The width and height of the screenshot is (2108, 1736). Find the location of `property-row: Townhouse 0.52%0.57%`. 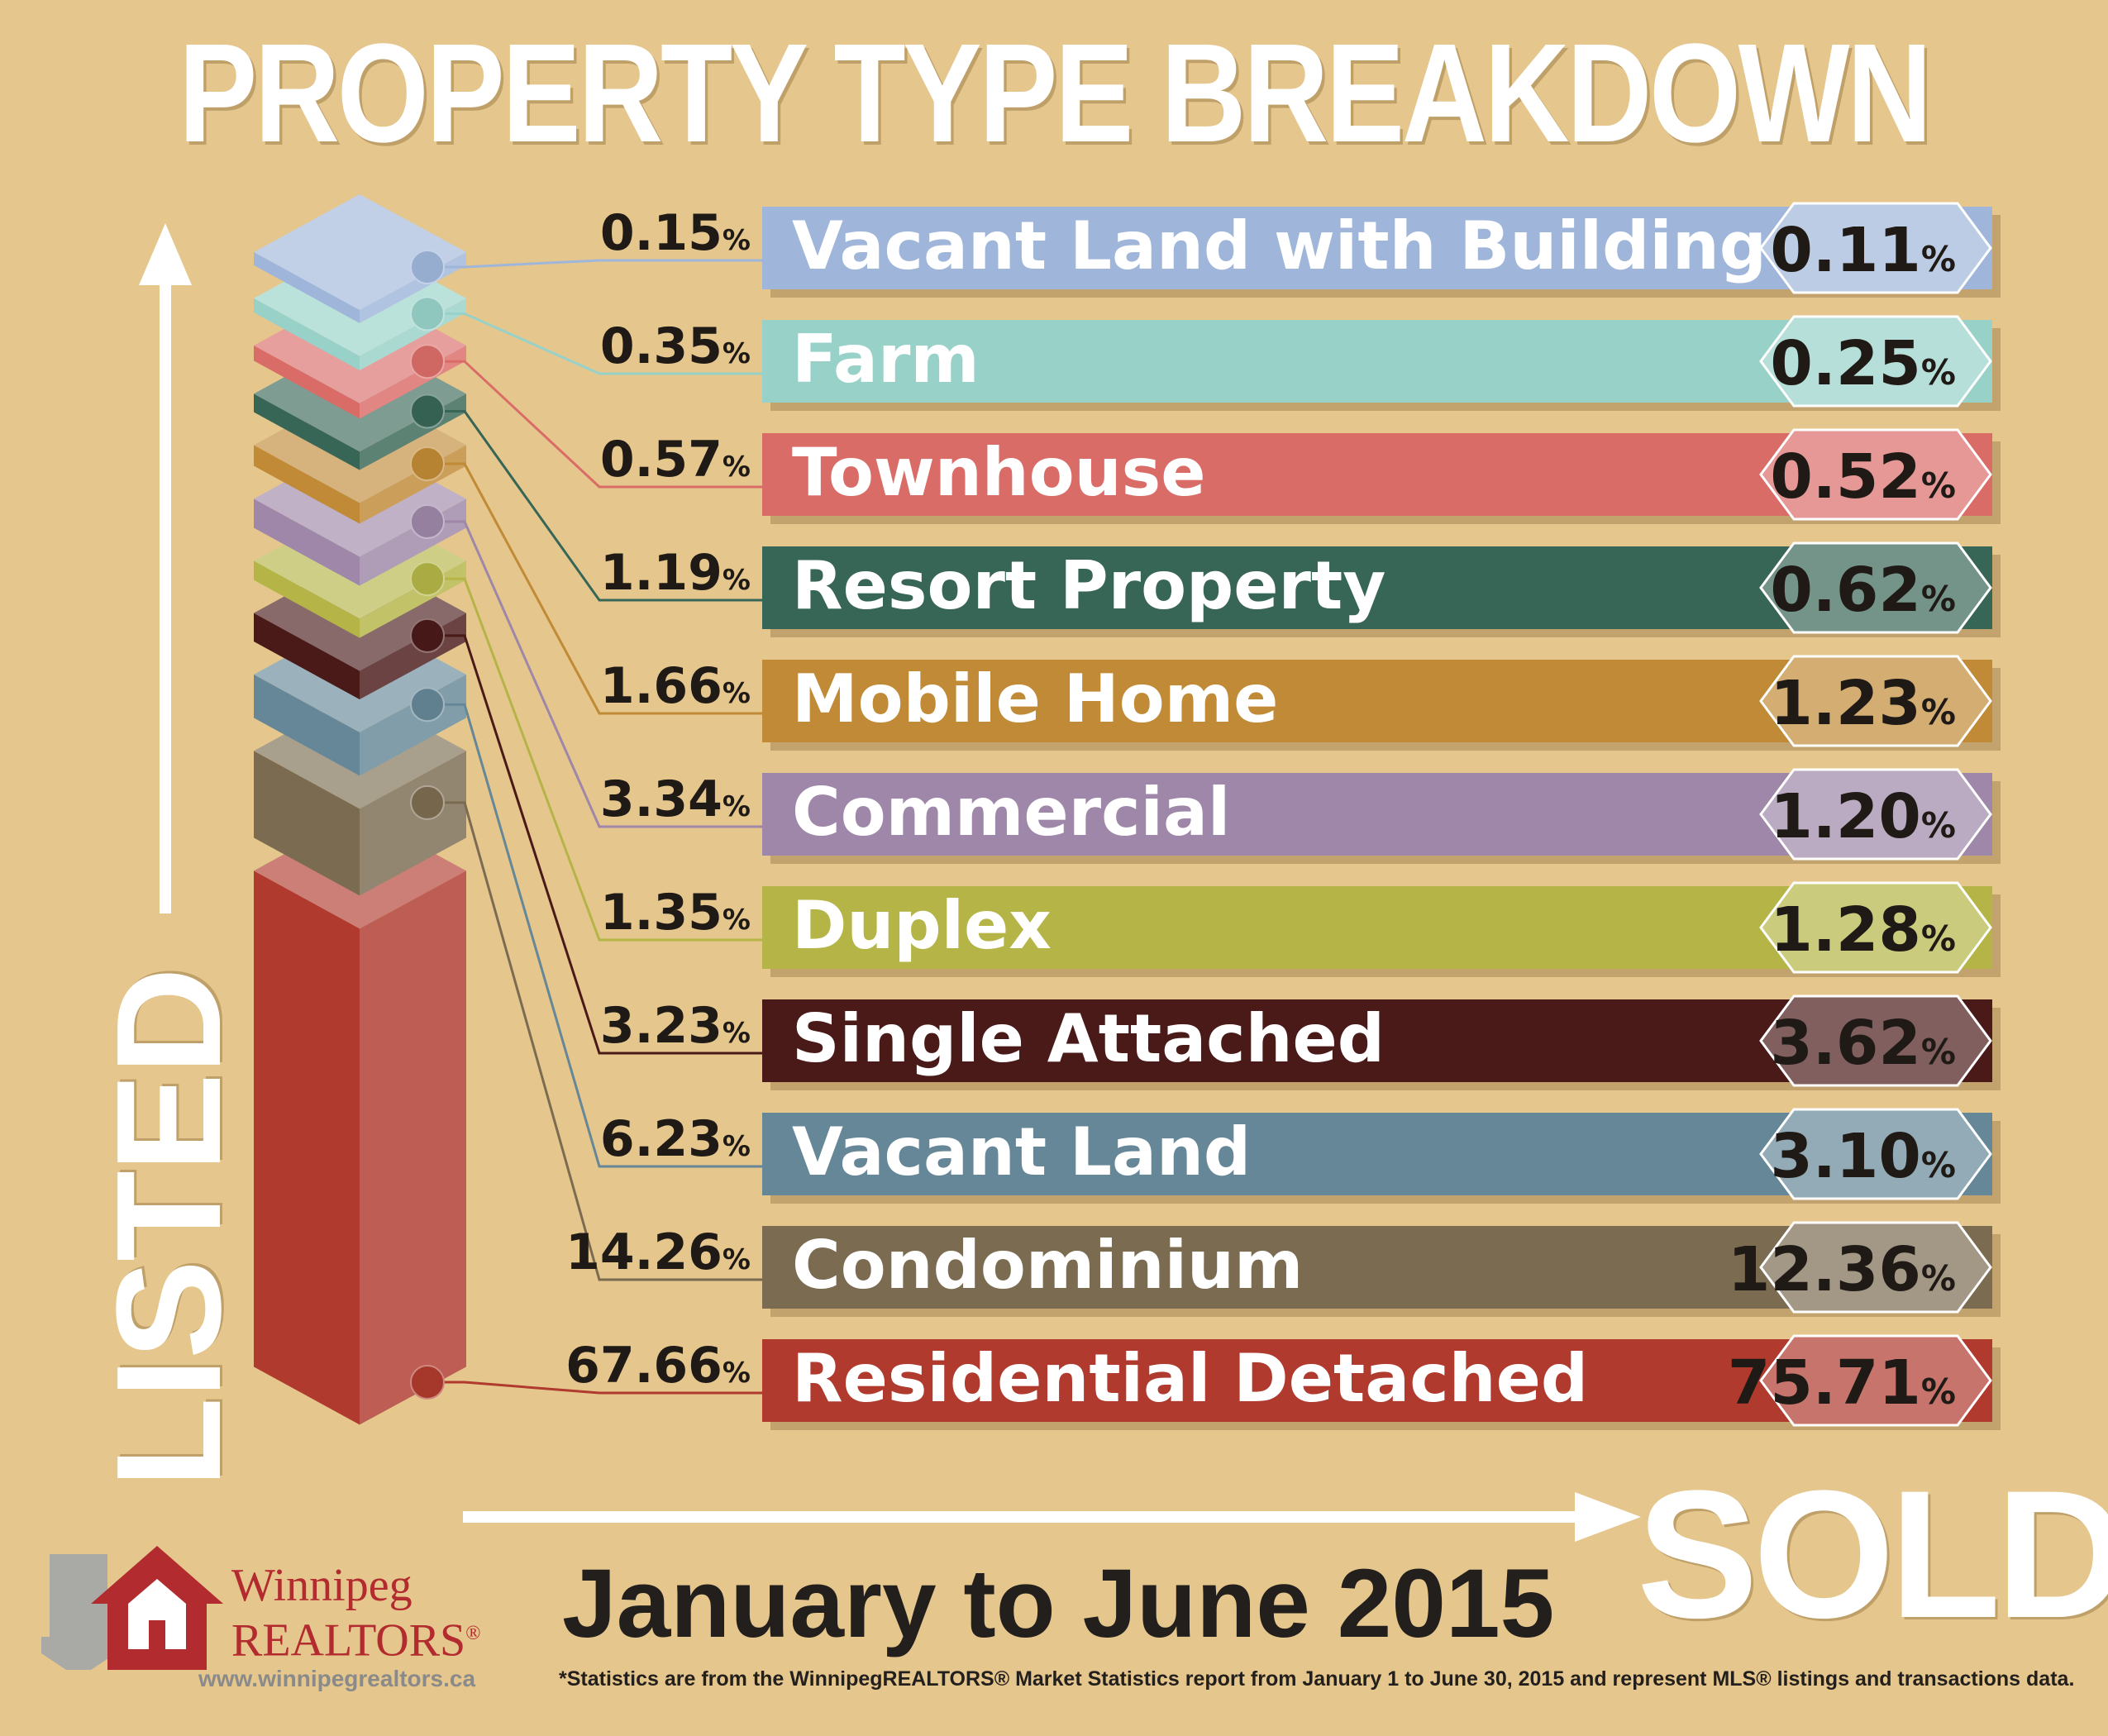

property-row: Townhouse 0.52%0.57% is located at coordinates (1300, 476).